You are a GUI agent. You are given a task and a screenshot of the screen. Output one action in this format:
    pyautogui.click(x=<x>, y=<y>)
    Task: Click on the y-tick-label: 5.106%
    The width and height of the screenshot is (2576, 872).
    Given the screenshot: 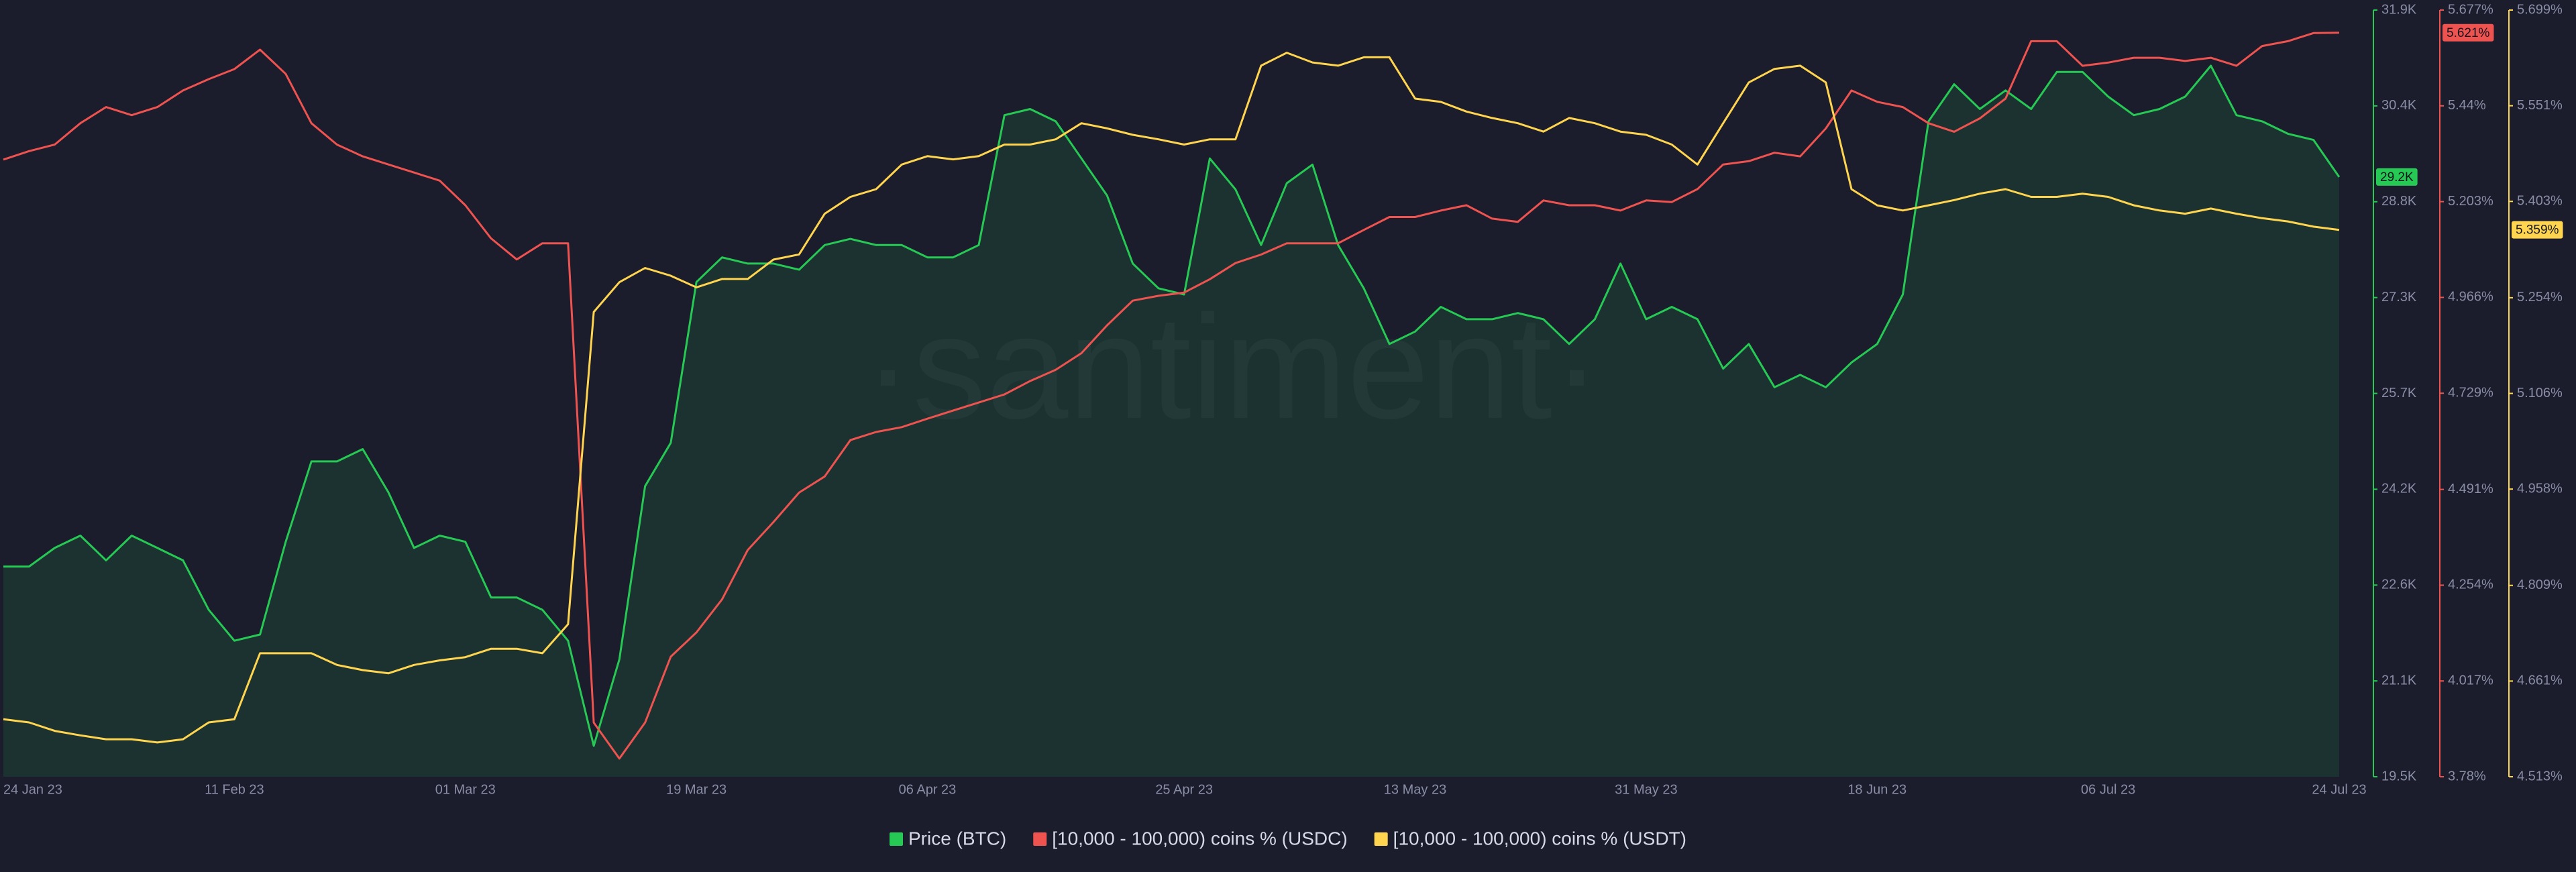 What is the action you would take?
    pyautogui.click(x=2540, y=393)
    